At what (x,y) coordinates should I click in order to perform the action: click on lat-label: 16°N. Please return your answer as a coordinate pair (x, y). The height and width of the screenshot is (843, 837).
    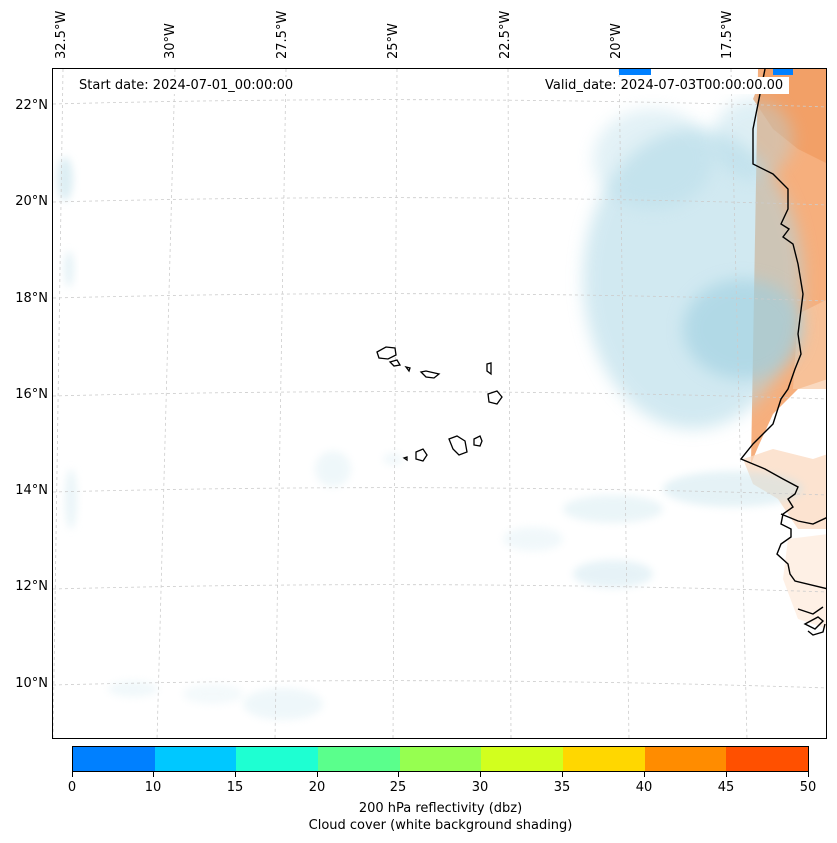
    Looking at the image, I should click on (31, 394).